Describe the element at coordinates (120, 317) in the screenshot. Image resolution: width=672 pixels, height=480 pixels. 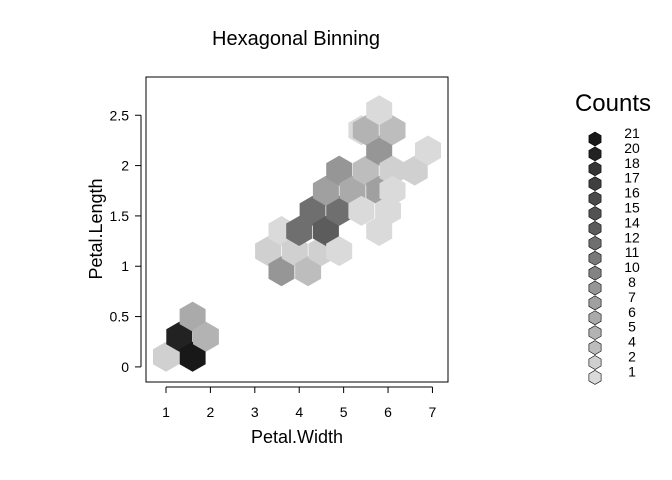
I see `y-tick-label-1: 0.5` at that location.